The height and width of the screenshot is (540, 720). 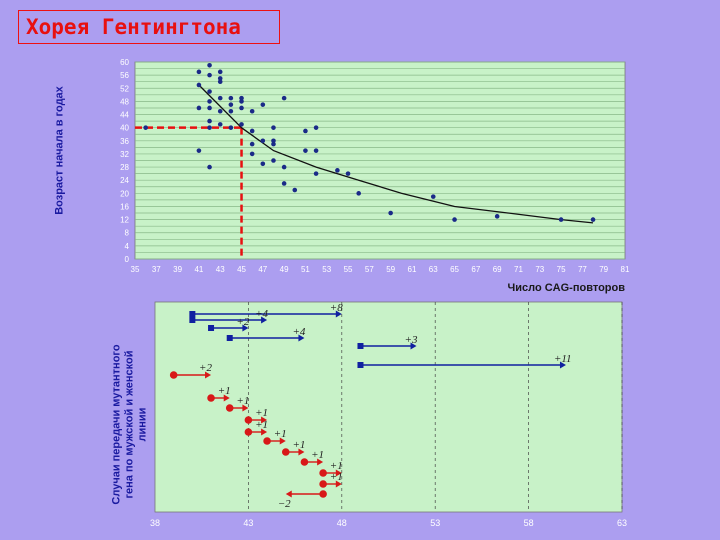 What do you see at coordinates (135, 269) in the screenshot?
I see `x-tick-label: 35` at bounding box center [135, 269].